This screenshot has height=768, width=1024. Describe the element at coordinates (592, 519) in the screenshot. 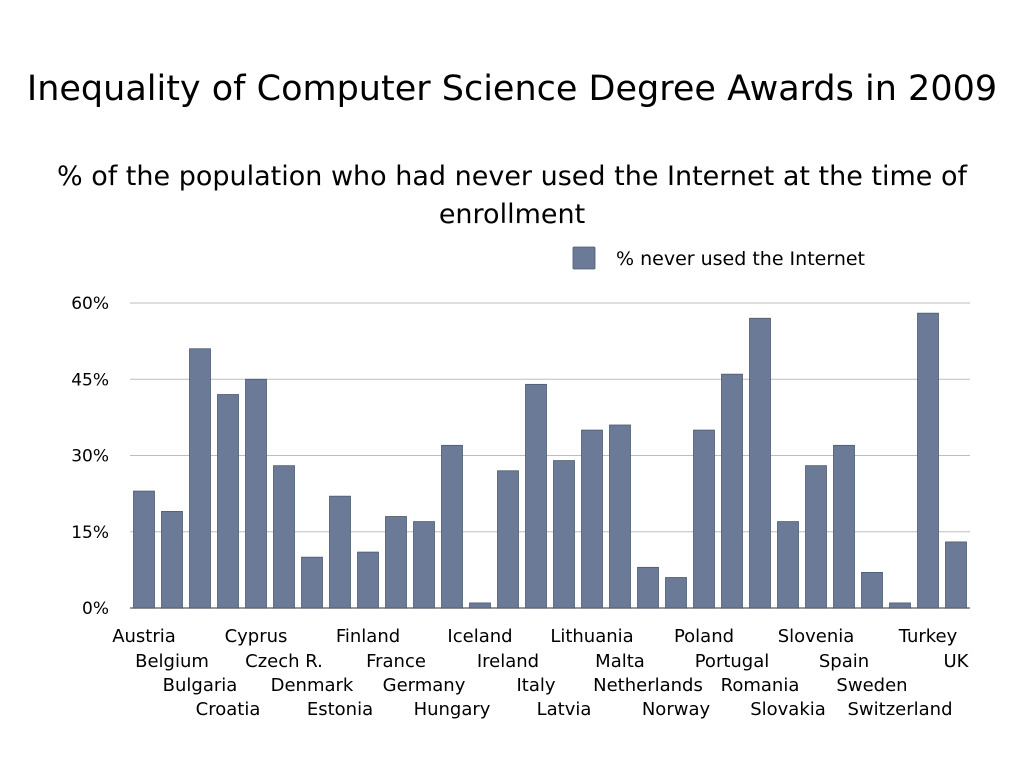

I see `bar-lithuania` at that location.